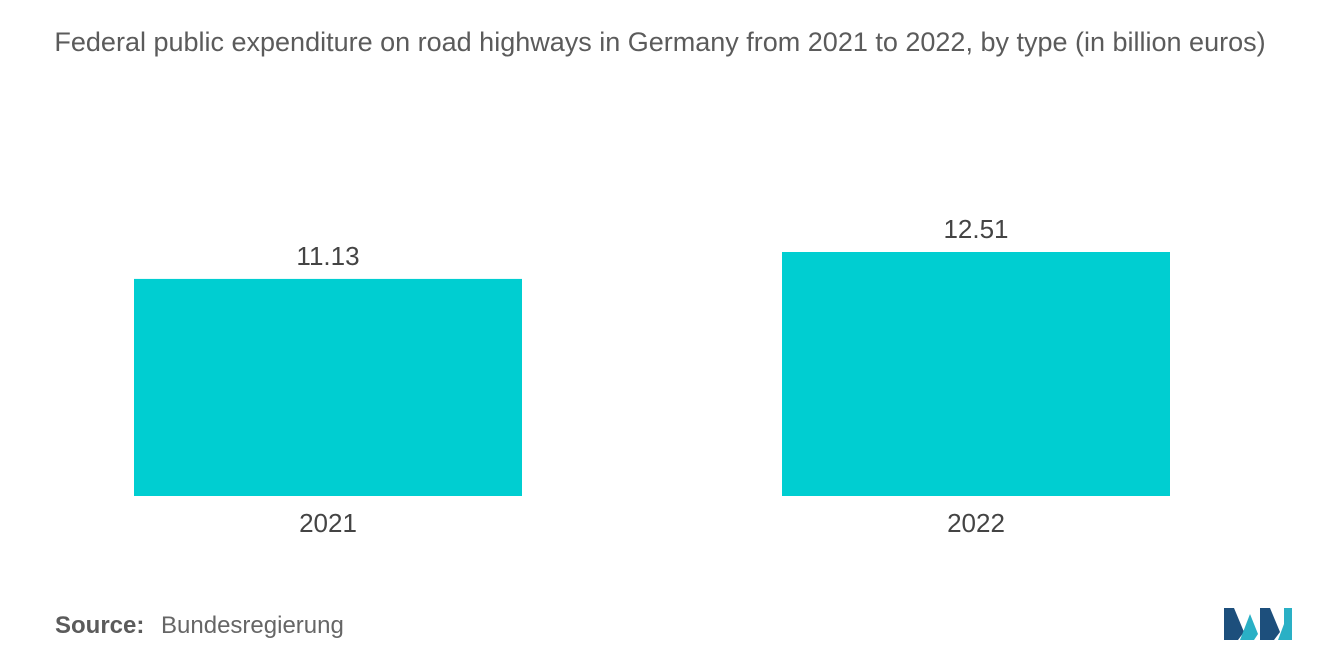 The image size is (1320, 665). What do you see at coordinates (1285, 624) in the screenshot?
I see `logo-shape-teal-right` at bounding box center [1285, 624].